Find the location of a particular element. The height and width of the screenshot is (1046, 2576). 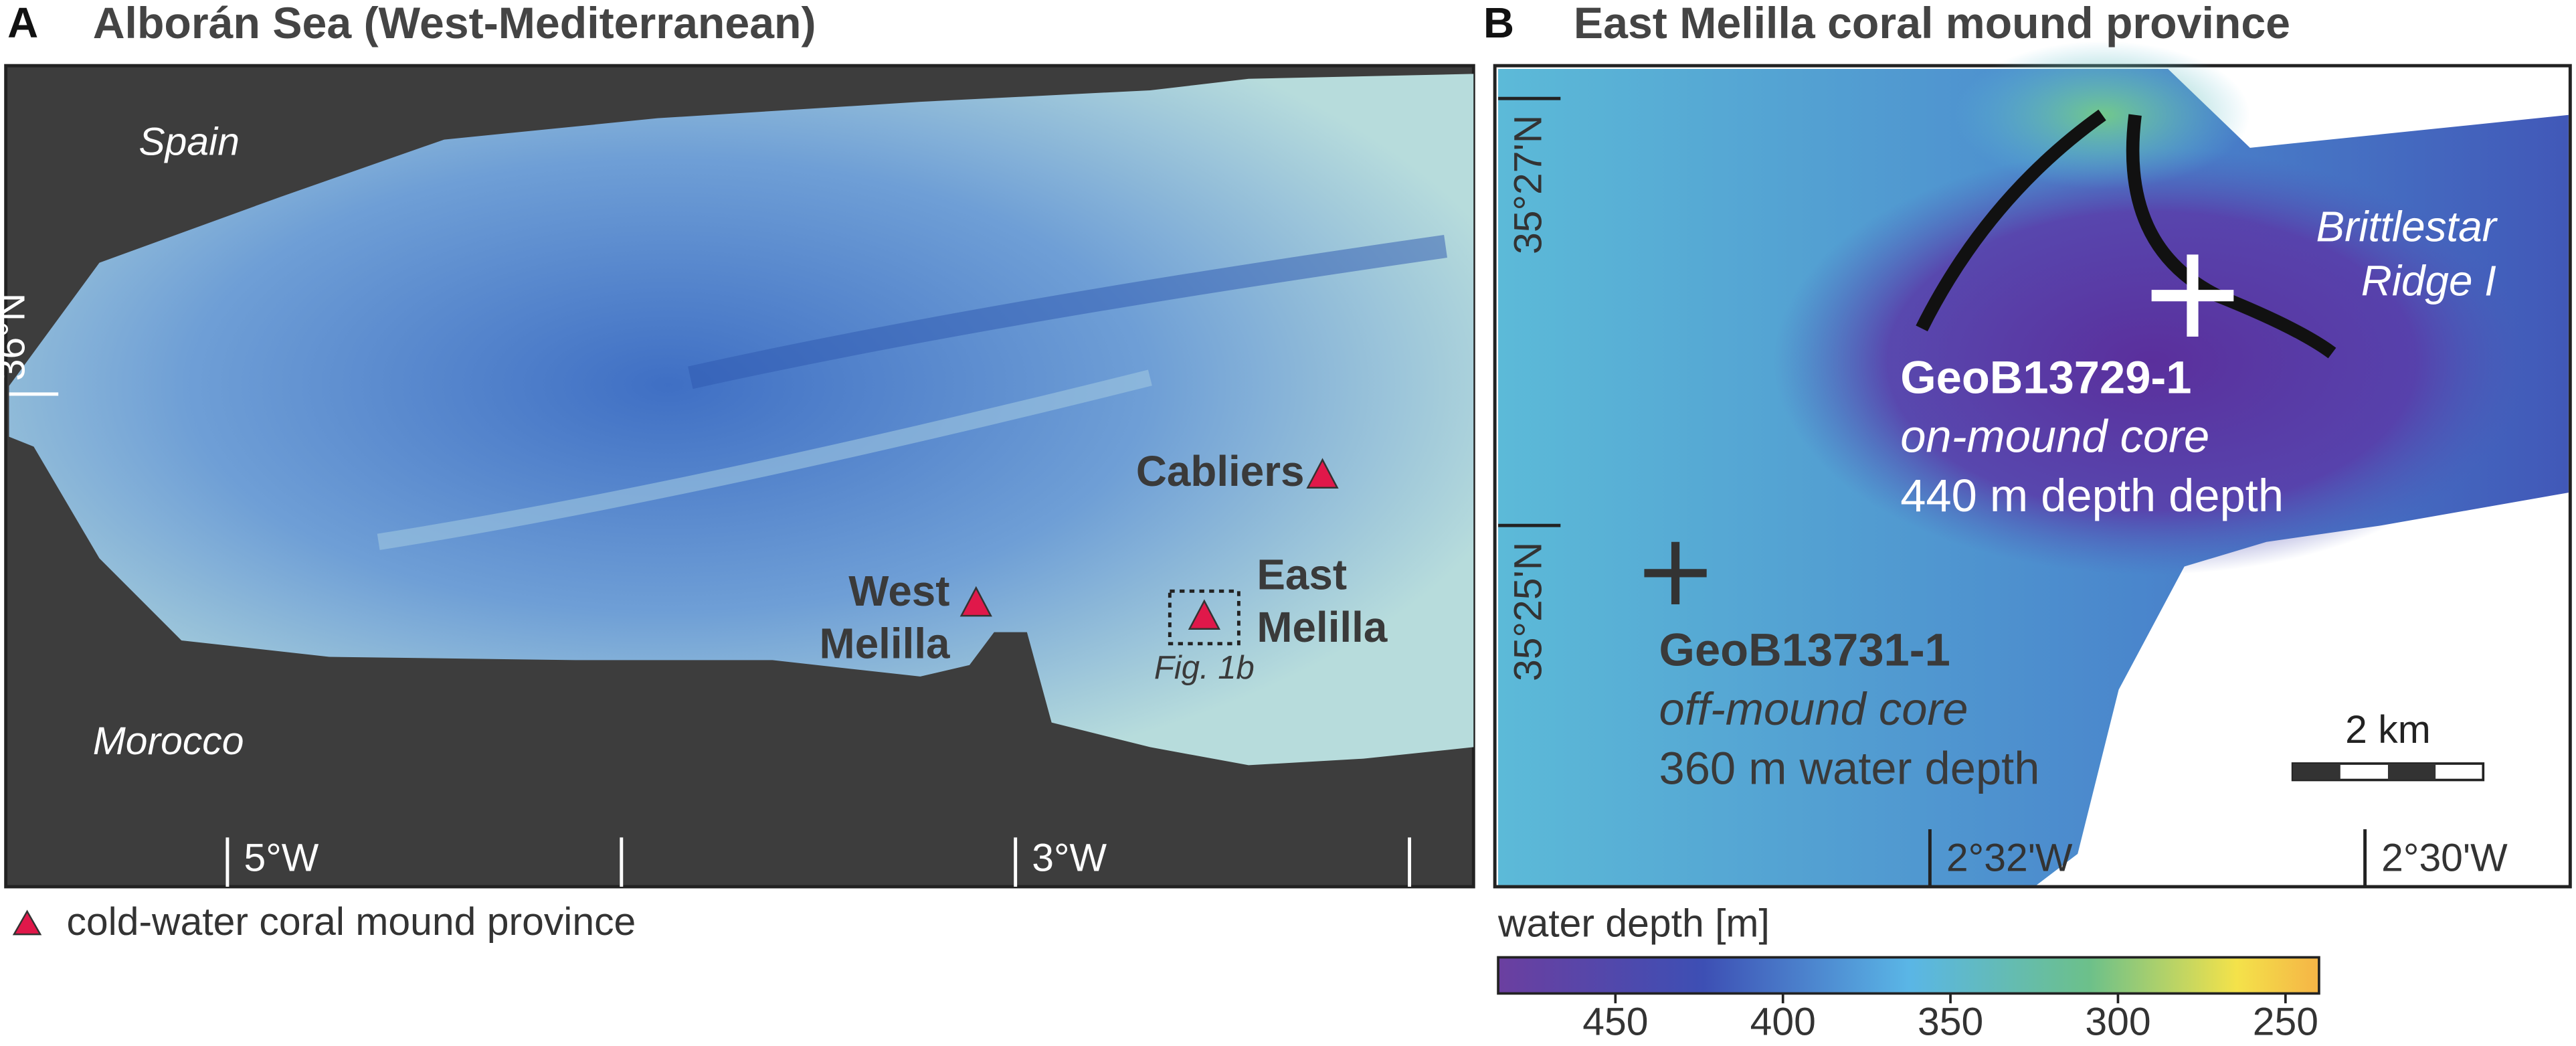

colorbar-title: water depth [m] is located at coordinates (1634, 923).